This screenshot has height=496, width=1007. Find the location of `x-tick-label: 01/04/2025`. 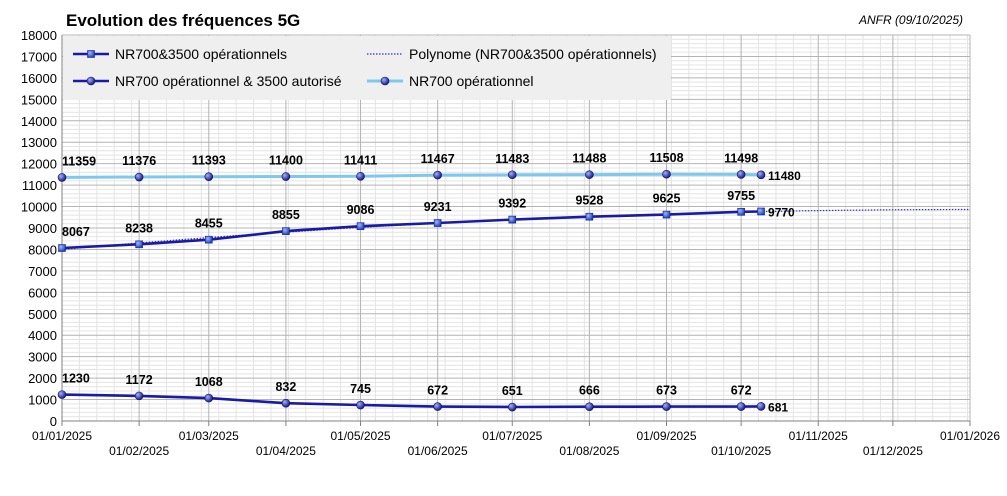

x-tick-label: 01/04/2025 is located at coordinates (286, 451).